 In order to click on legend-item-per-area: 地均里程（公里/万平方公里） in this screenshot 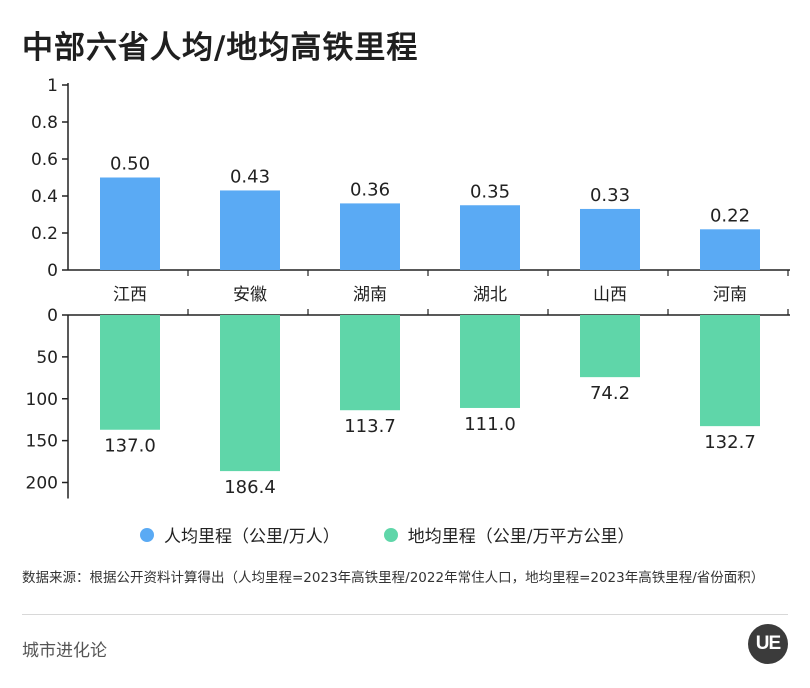, I will do `click(509, 534)`.